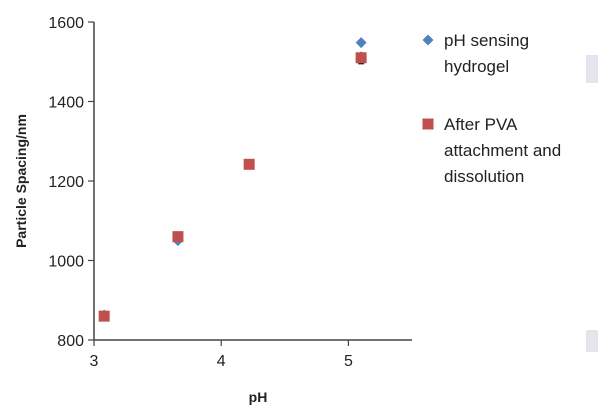 This screenshot has height=406, width=598. Describe the element at coordinates (21, 181) in the screenshot. I see `y-axis-title: Particle Spacing/nm` at that location.